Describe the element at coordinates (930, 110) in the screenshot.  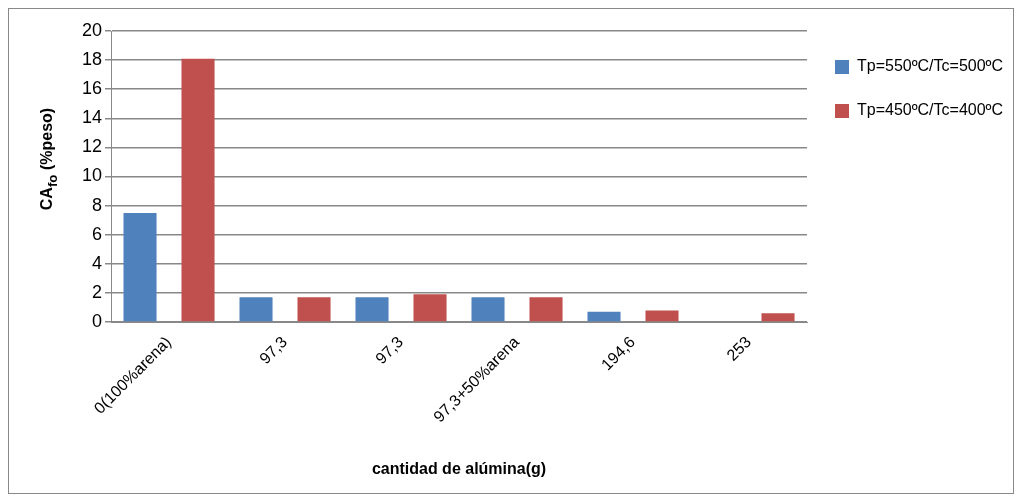
I see `legend-label: Tp=450ºC/Tc=400ºC` at that location.